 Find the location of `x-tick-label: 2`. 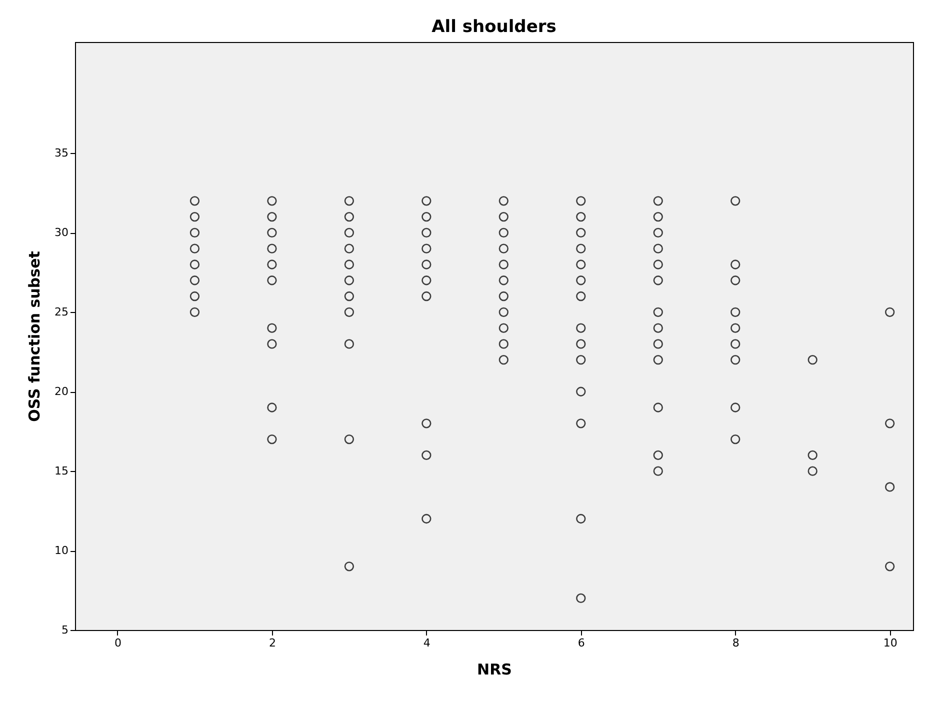

x-tick-label: 2 is located at coordinates (272, 643).